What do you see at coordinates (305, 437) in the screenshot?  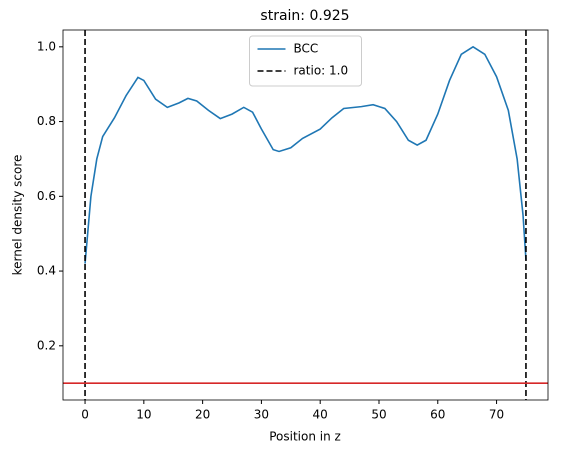 I see `x-axis-label: Position in z` at bounding box center [305, 437].